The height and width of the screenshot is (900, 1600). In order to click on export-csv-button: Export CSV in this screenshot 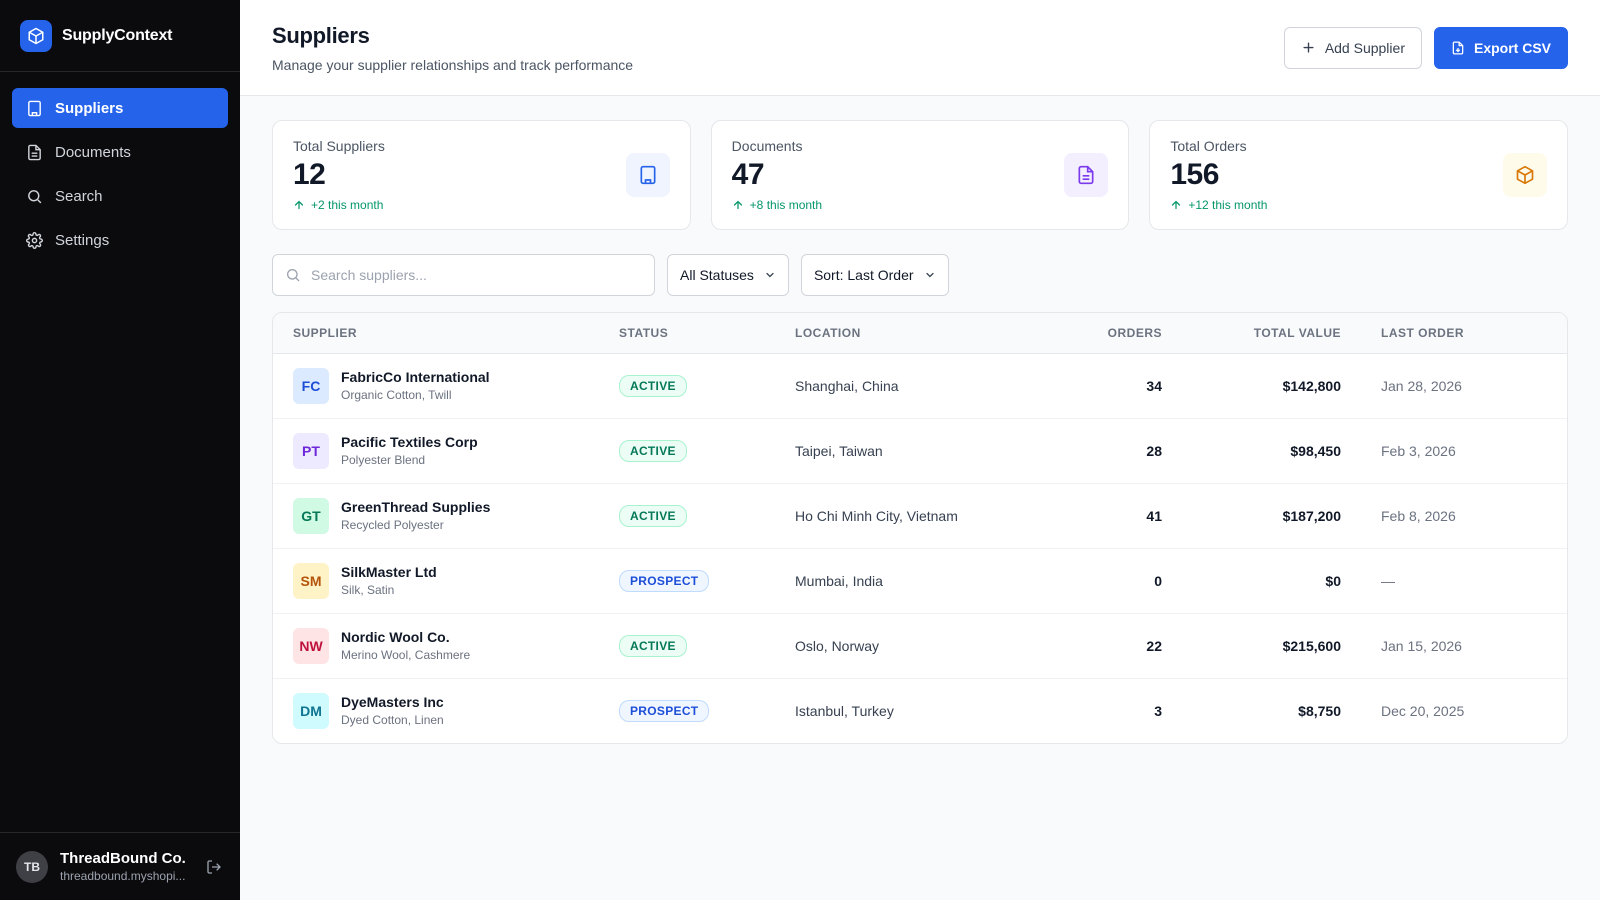, I will do `click(1500, 47)`.